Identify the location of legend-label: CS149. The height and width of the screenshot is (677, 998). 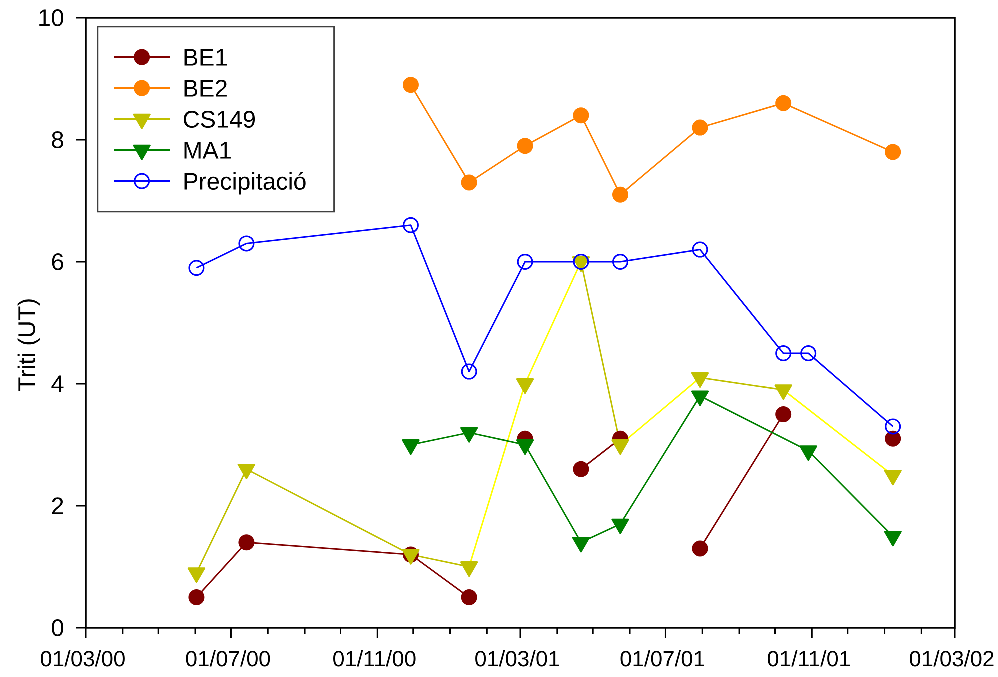
(220, 119).